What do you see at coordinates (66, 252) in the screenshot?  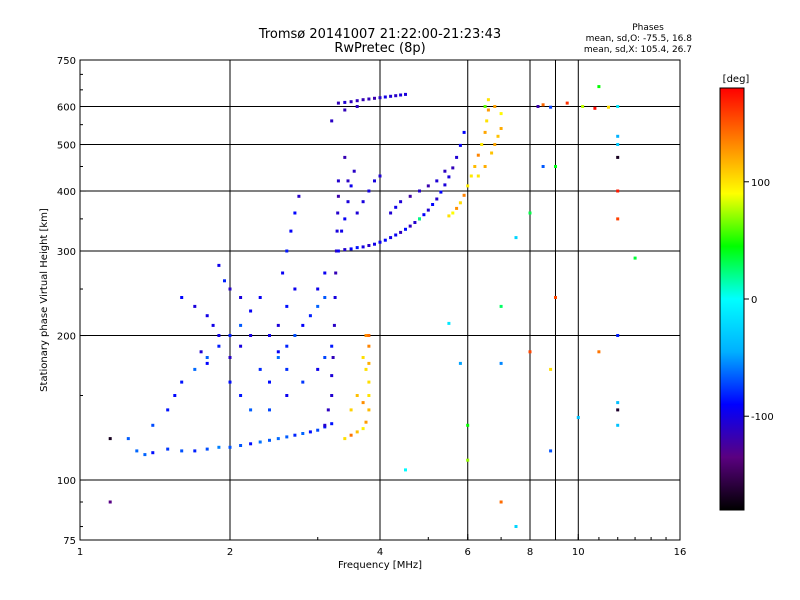 I see `y-tick-label: 300` at bounding box center [66, 252].